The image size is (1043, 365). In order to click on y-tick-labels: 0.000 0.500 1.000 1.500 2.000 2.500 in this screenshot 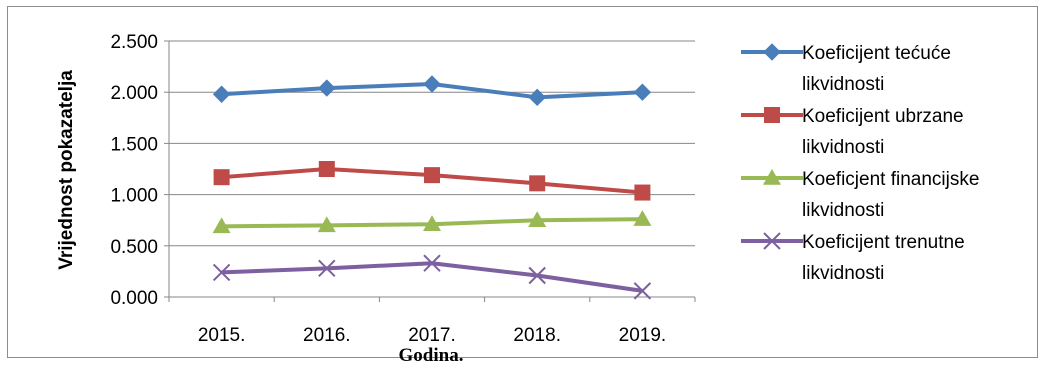, I will do `click(134, 170)`.